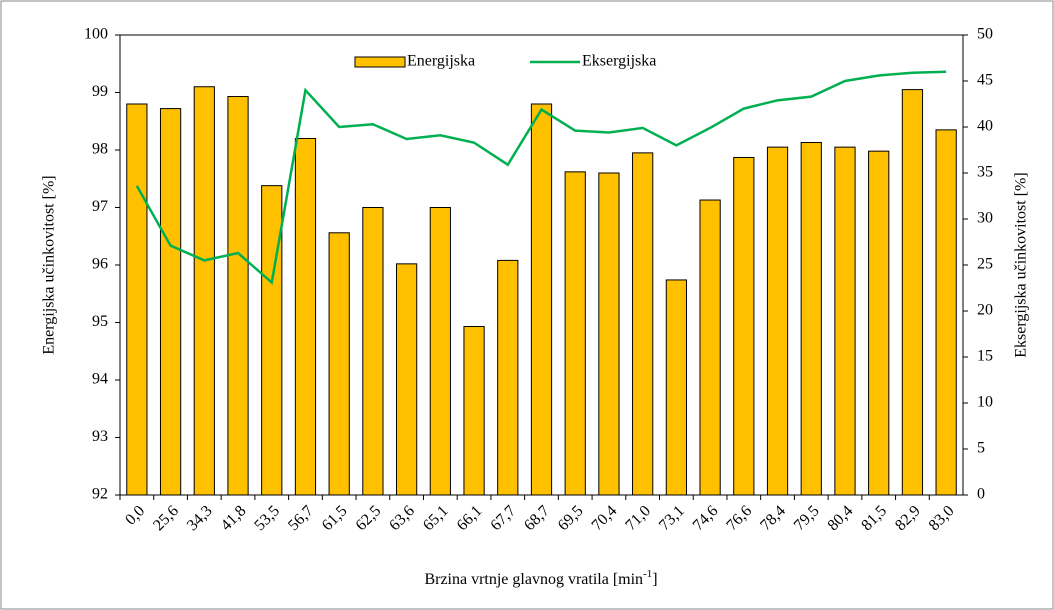  I want to click on y-tick-label: 92, so click(100, 494).